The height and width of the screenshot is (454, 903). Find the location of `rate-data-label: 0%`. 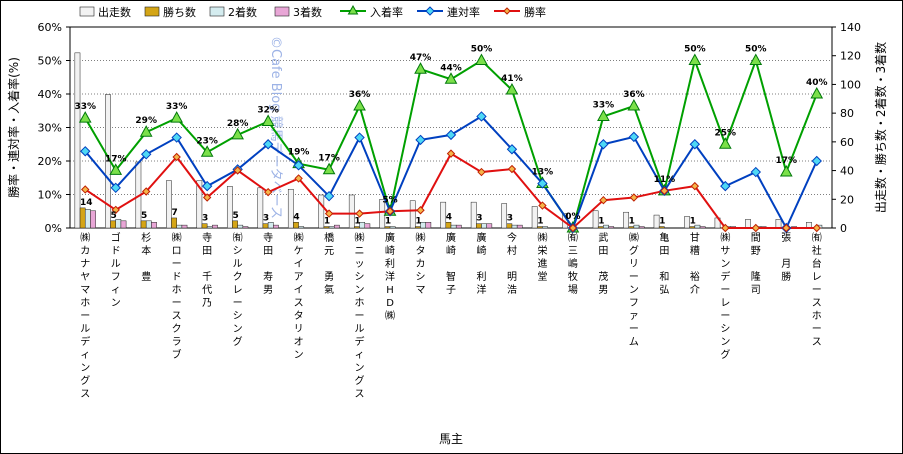

rate-data-label: 0% is located at coordinates (572, 217).